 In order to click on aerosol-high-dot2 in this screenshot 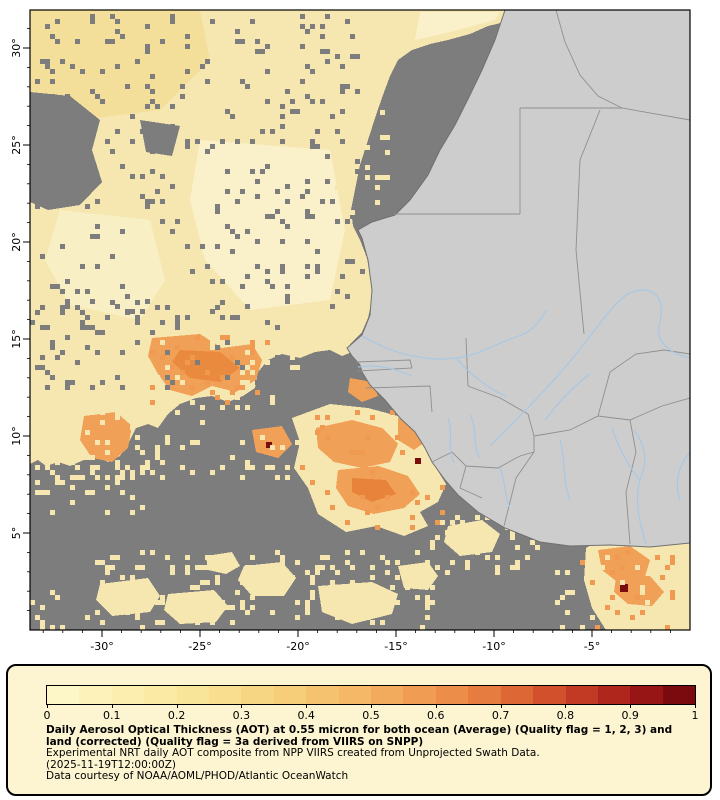, I will do `click(418, 461)`.